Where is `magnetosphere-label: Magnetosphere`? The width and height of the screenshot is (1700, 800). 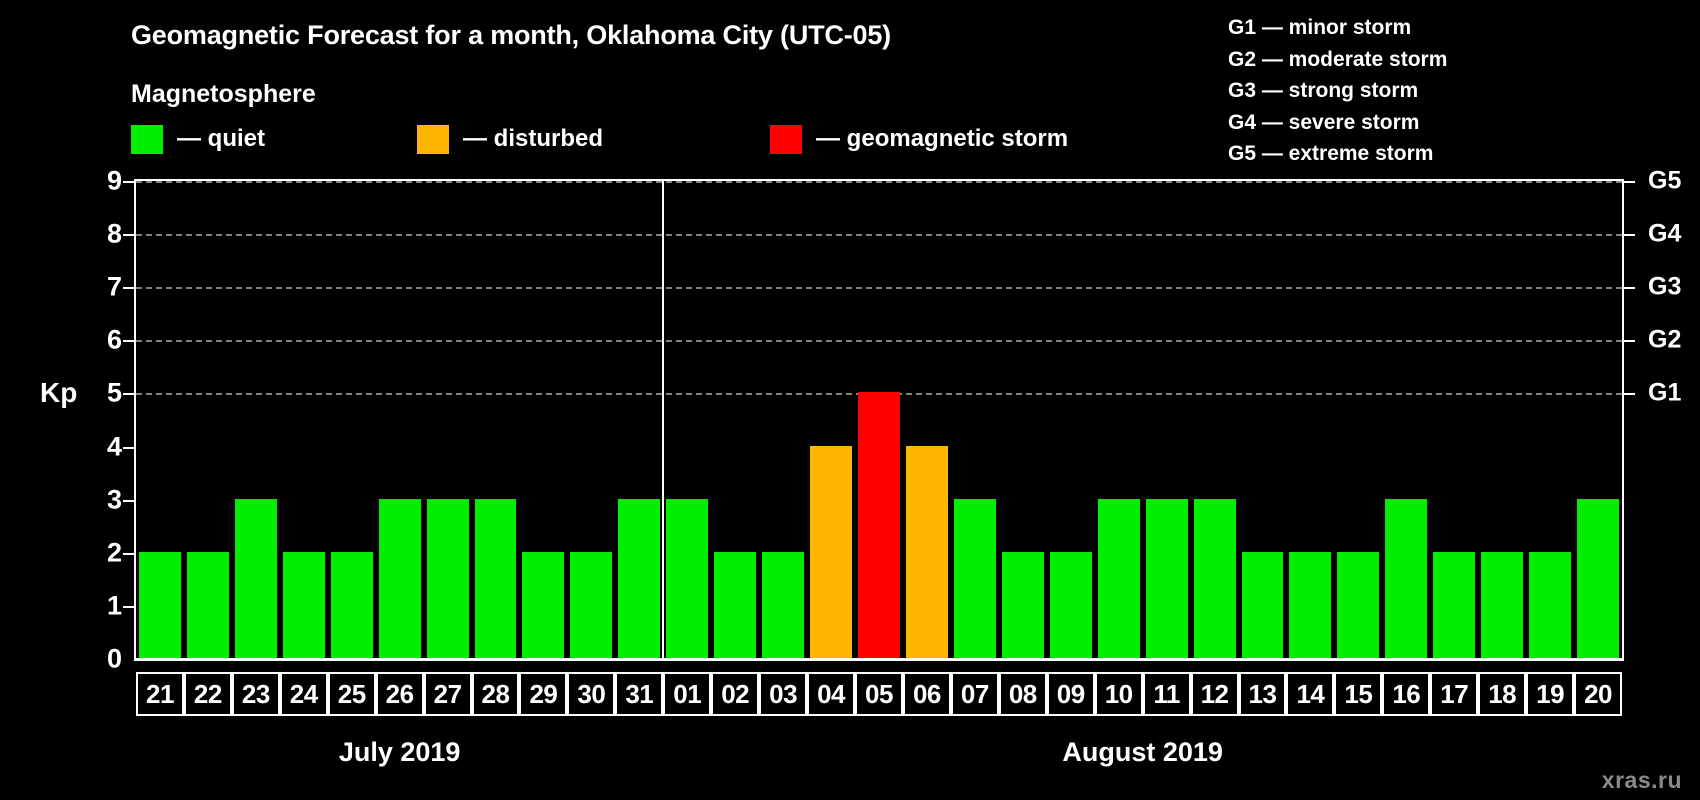
magnetosphere-label: Magnetosphere is located at coordinates (223, 94).